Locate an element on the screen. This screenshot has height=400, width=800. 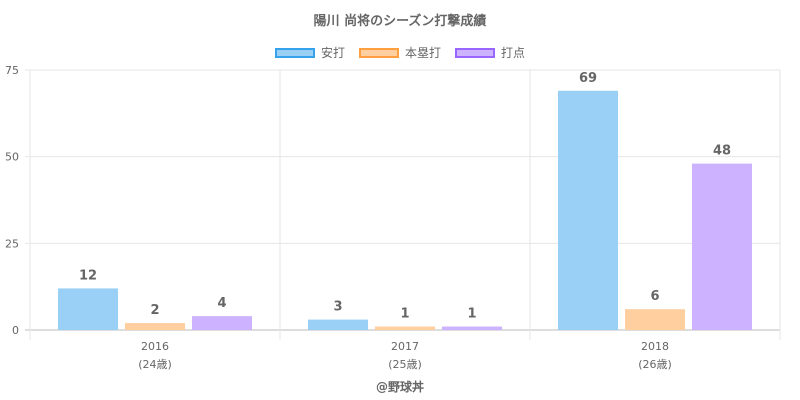
data-label: 3 is located at coordinates (337, 307).